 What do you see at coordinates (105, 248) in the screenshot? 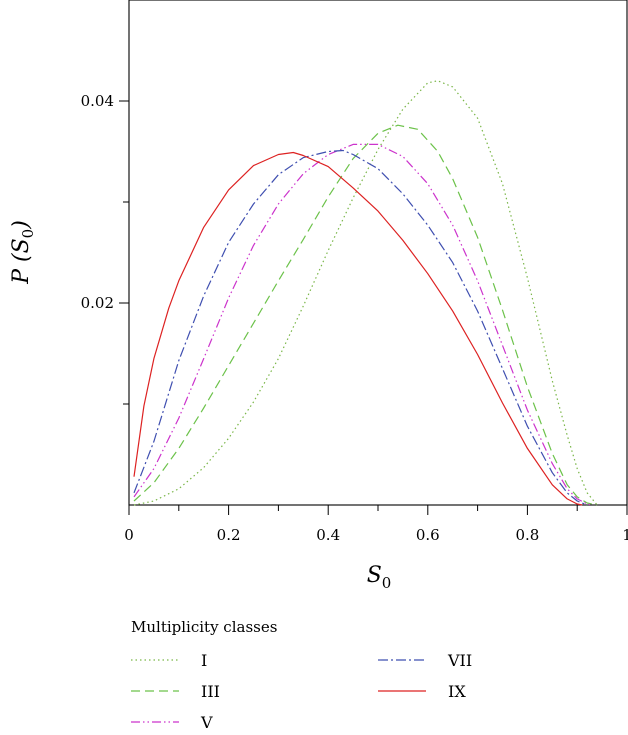
I see `y-axis-ticks: 0.02 0.04` at bounding box center [105, 248].